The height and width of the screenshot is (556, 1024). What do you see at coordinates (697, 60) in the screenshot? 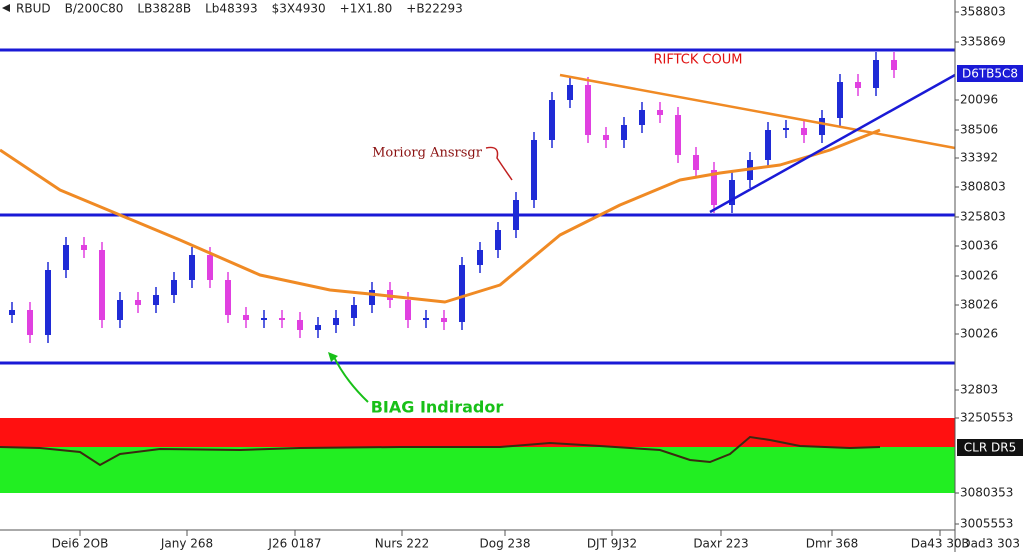
I see `annotation: RIFTCK COUM` at bounding box center [697, 60].